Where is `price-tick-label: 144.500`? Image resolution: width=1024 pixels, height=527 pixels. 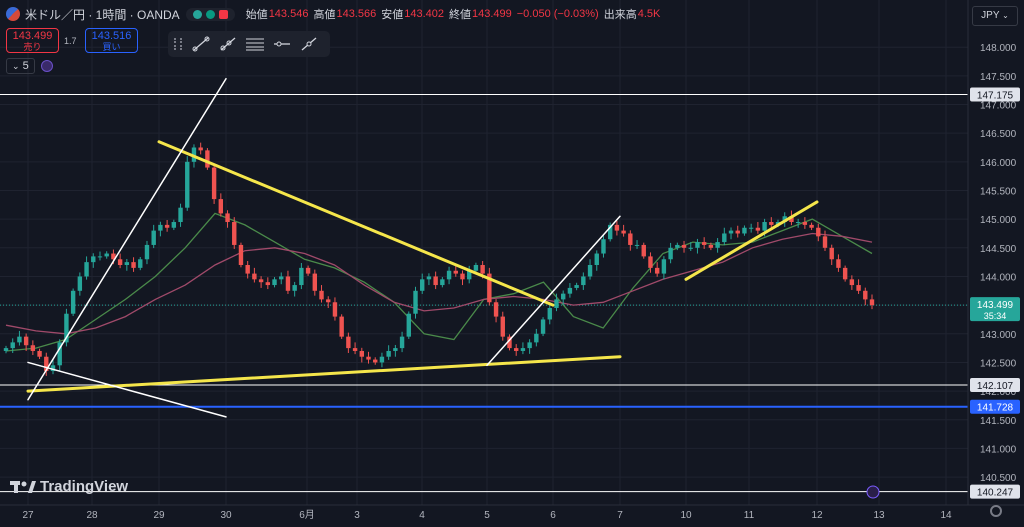
price-tick-label: 144.500 is located at coordinates (998, 249).